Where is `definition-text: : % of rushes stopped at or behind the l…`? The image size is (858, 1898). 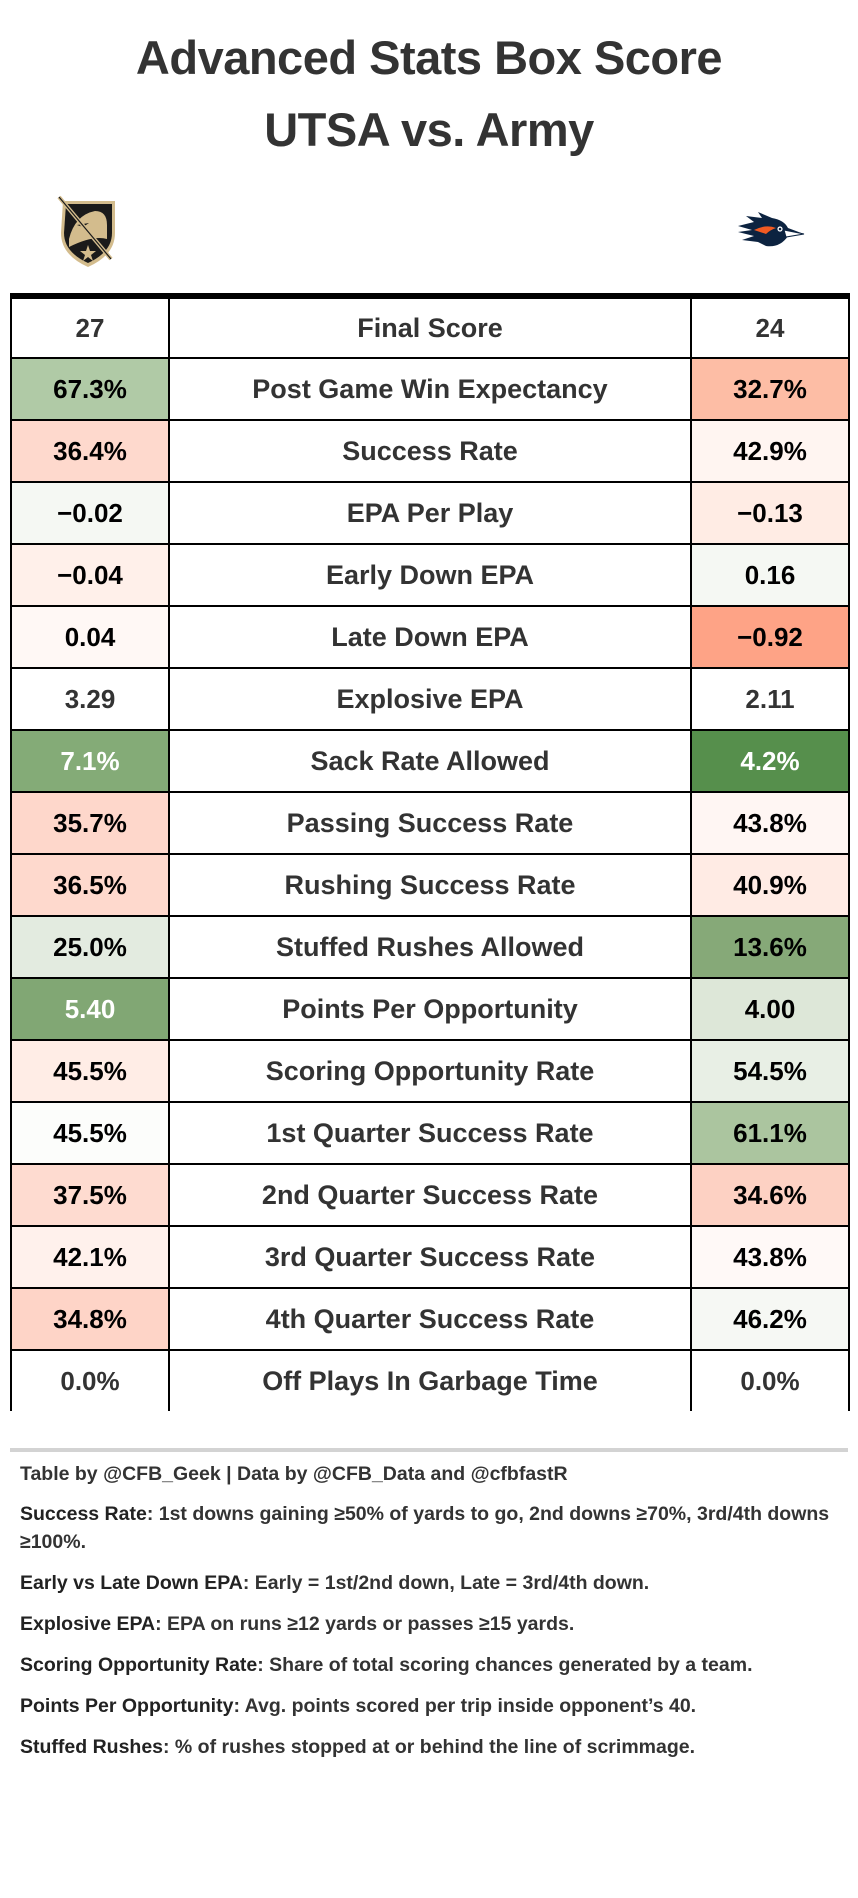
definition-text: : % of rushes stopped at or behind the l… is located at coordinates (429, 1747).